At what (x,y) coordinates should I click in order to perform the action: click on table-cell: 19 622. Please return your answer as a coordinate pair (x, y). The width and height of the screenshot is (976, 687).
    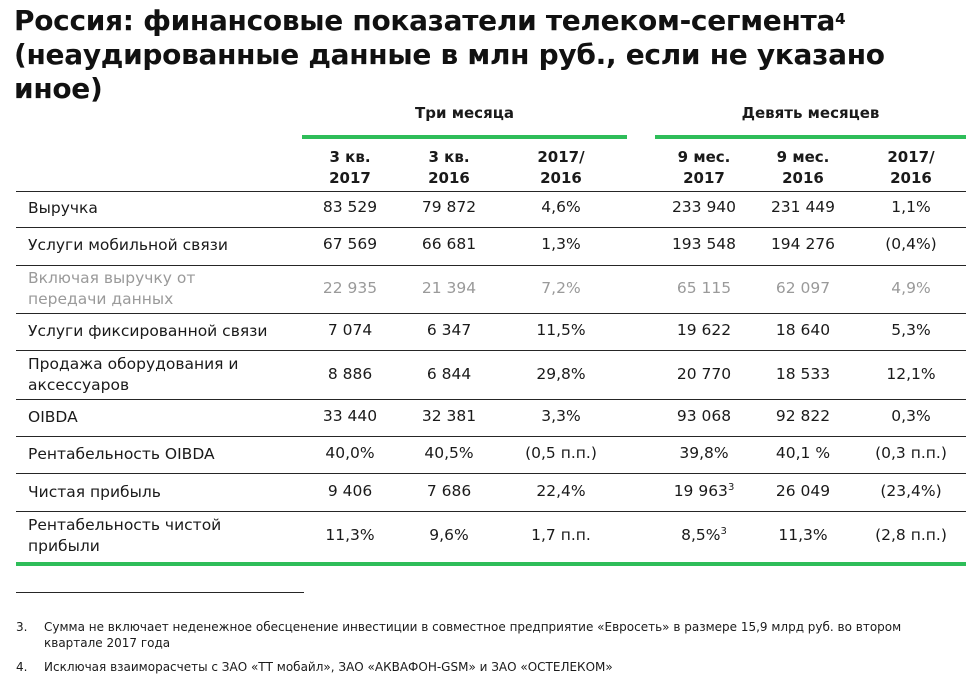
    Looking at the image, I should click on (704, 330).